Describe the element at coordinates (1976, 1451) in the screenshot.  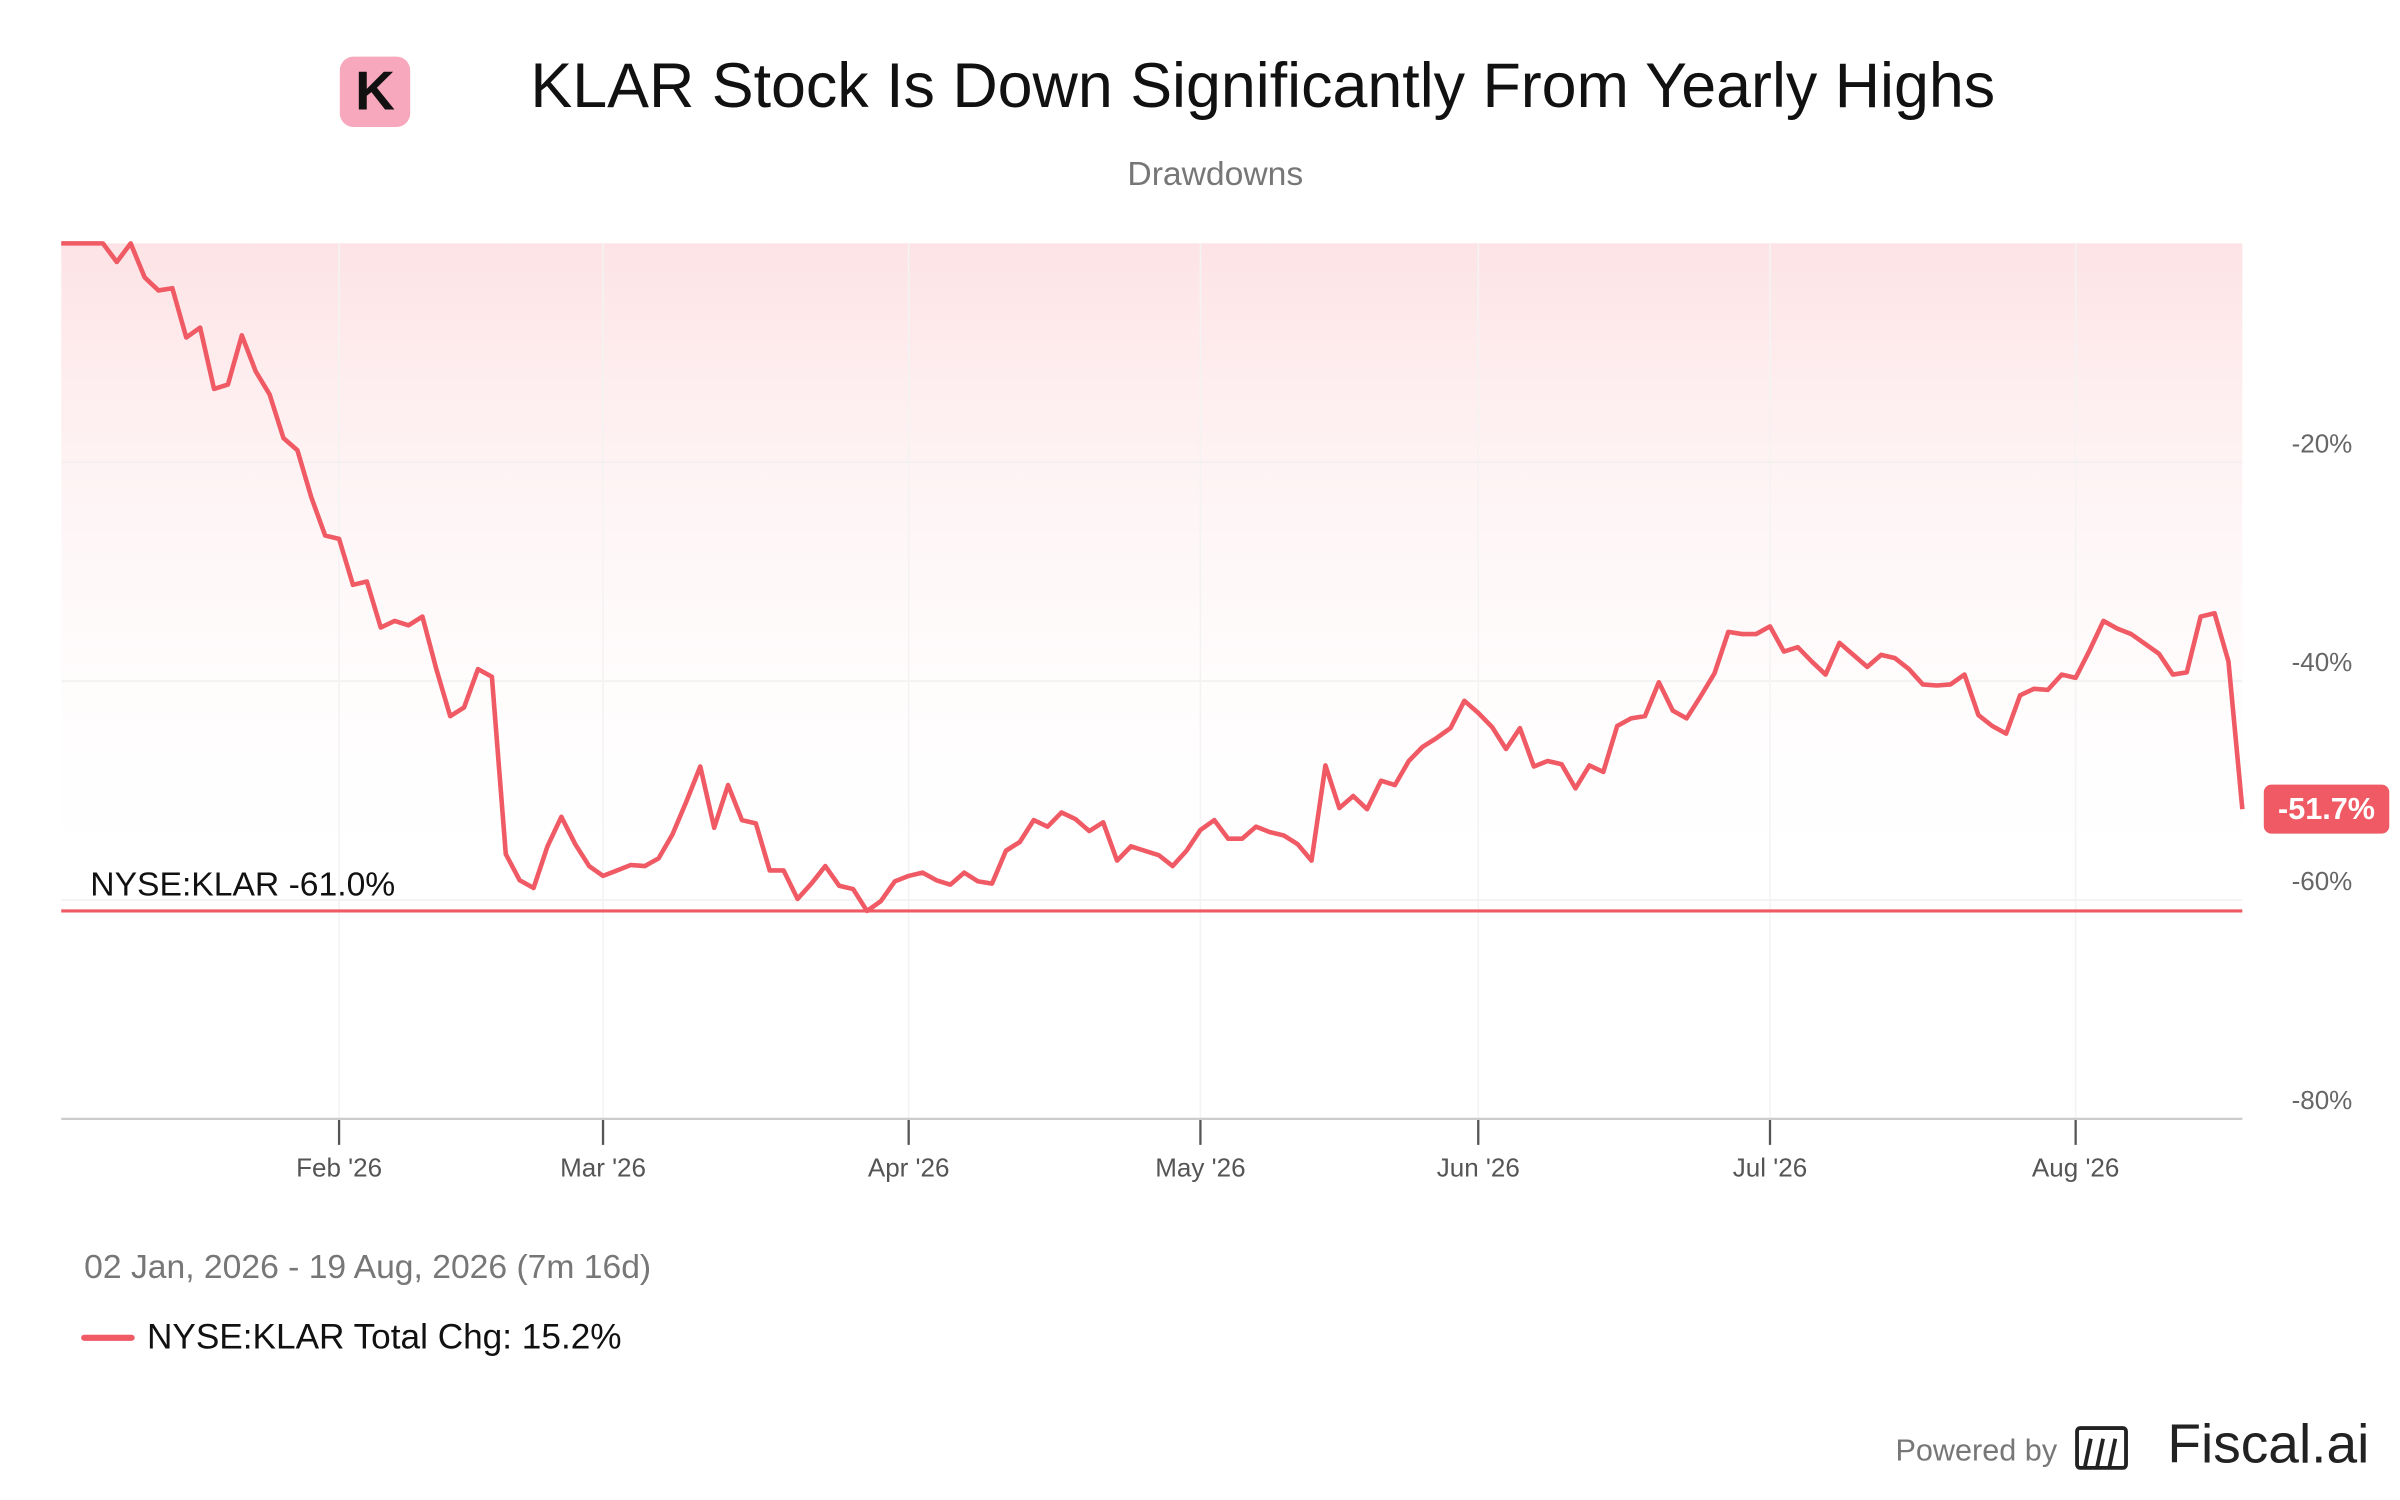
I see `footer-prefix: Powered by` at that location.